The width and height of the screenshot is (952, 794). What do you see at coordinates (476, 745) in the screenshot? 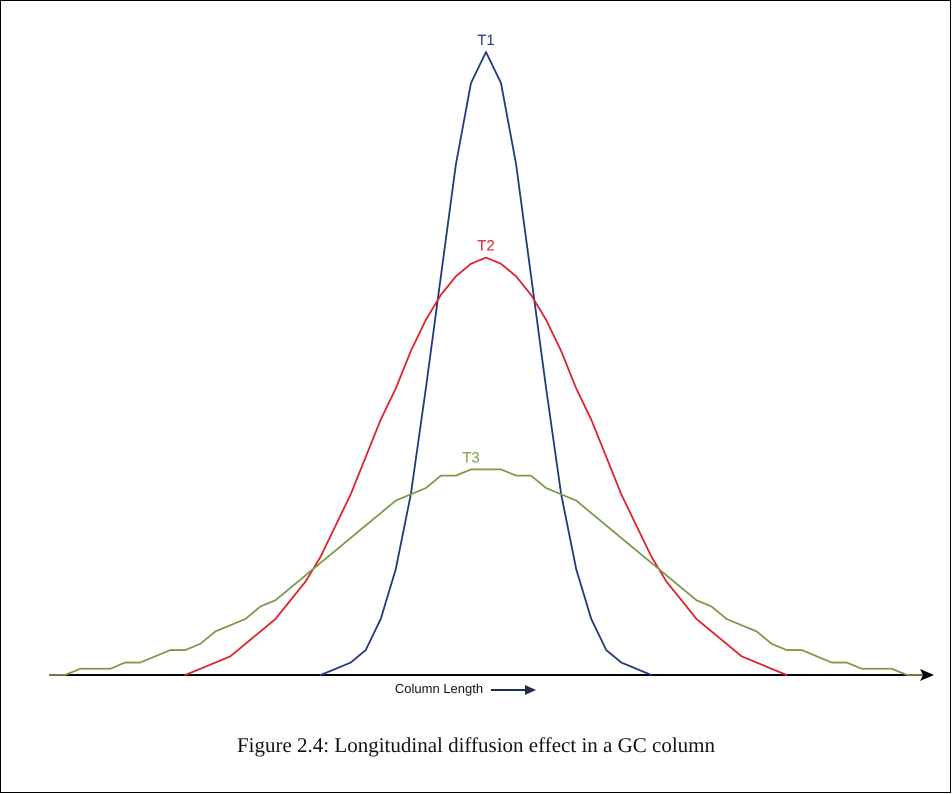
I see `caption: Figure 2.4: Longitudinal diffusion effect in a GC column` at bounding box center [476, 745].